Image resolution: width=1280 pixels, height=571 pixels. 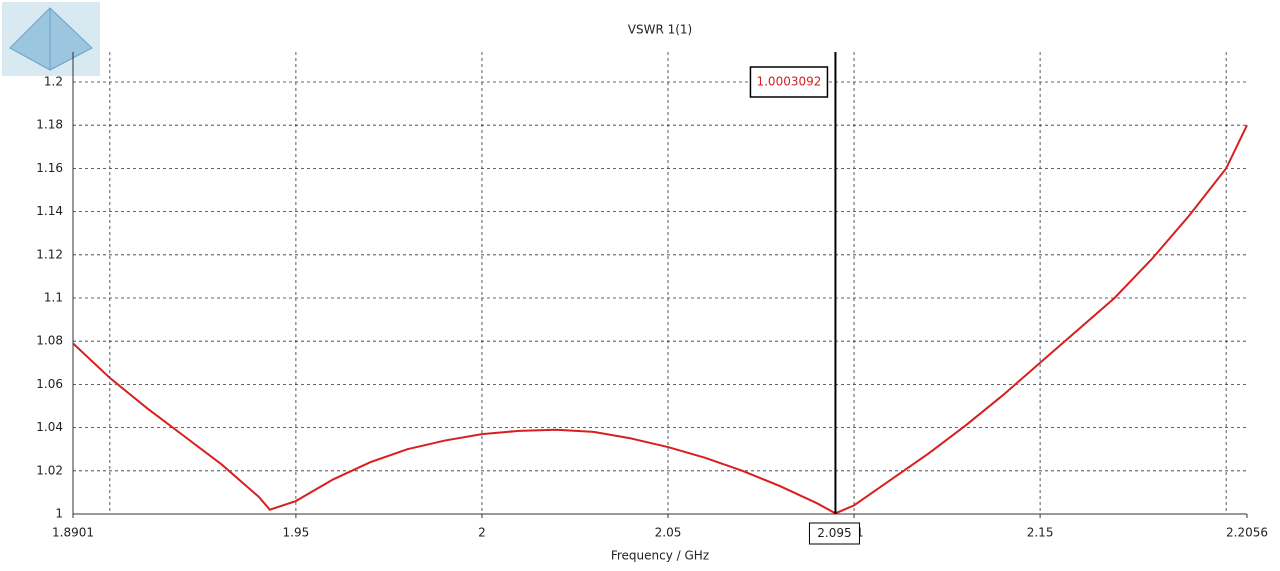 I want to click on y-tick-label: 1.16, so click(x=49, y=168).